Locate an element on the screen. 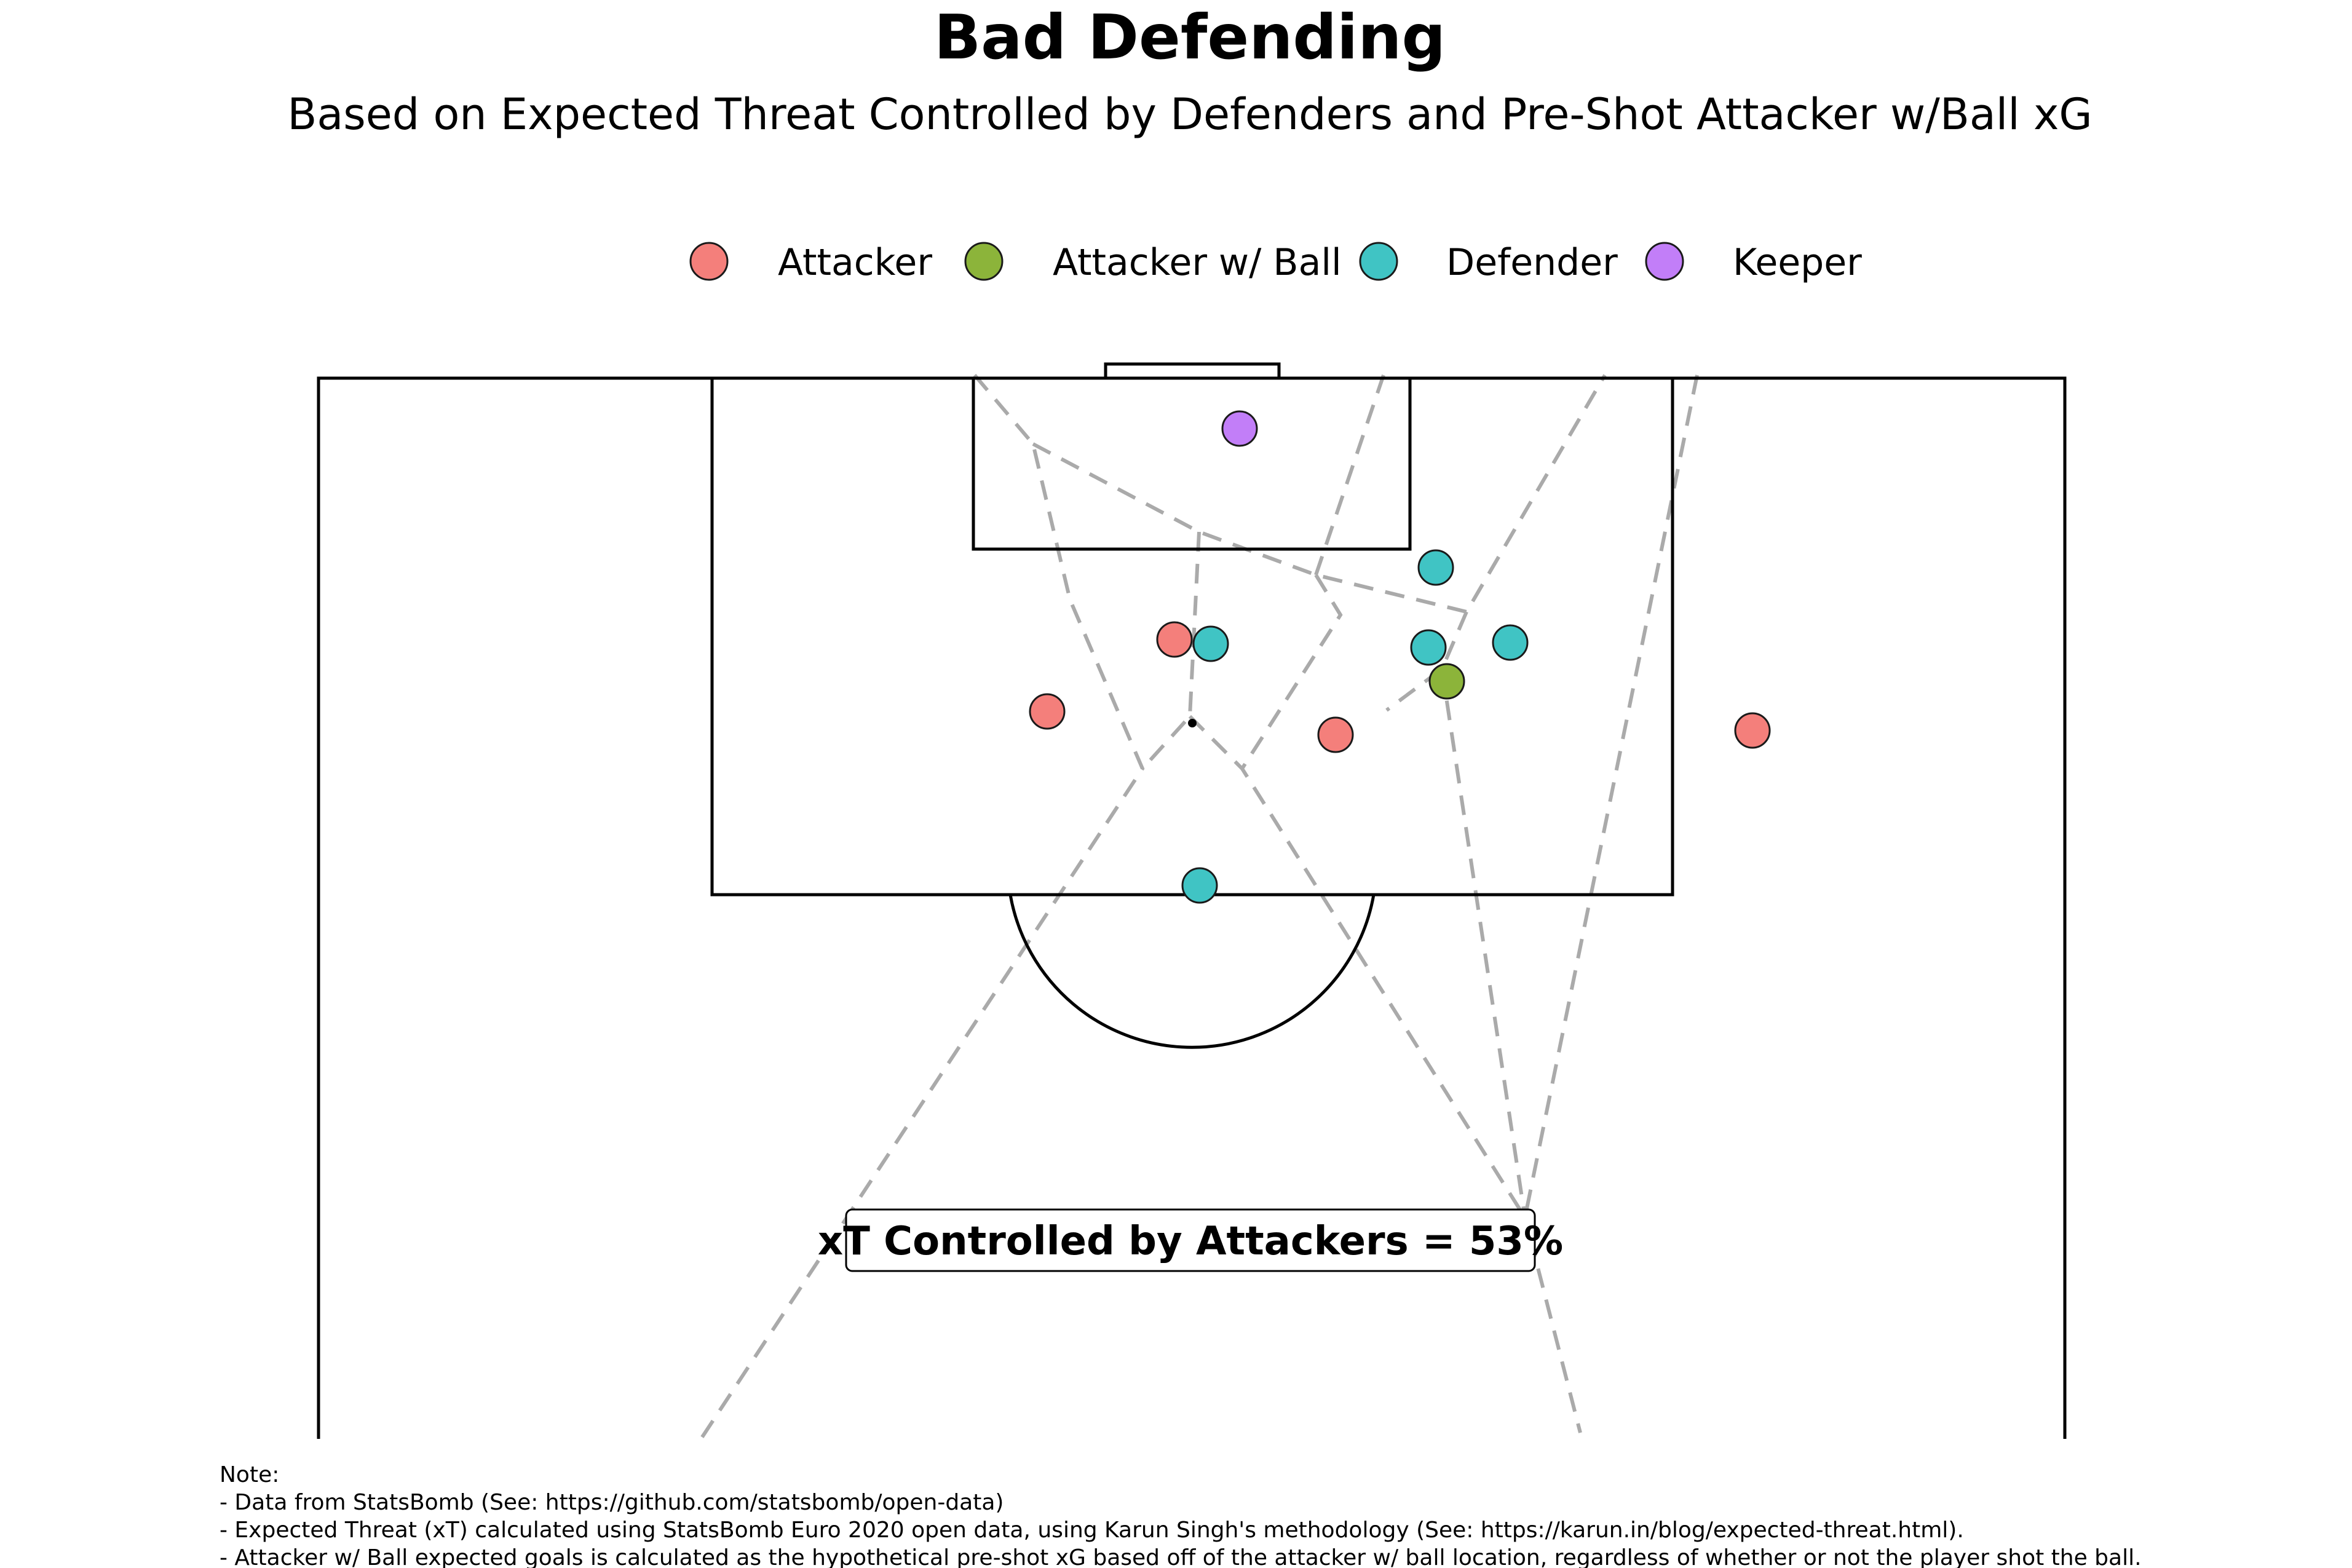 The image size is (2352, 1568). legend-label-attacker: Attacker is located at coordinates (855, 262).